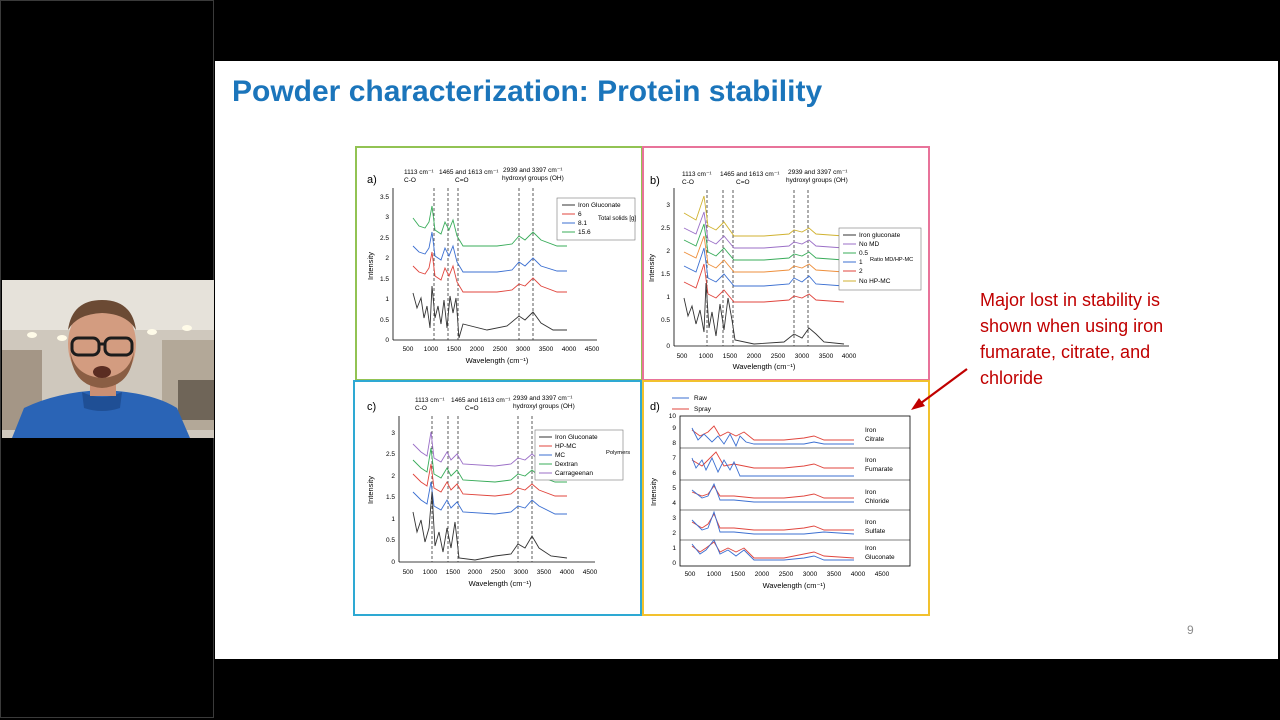  What do you see at coordinates (706, 356) in the screenshot?
I see `x-tick: 1000` at bounding box center [706, 356].